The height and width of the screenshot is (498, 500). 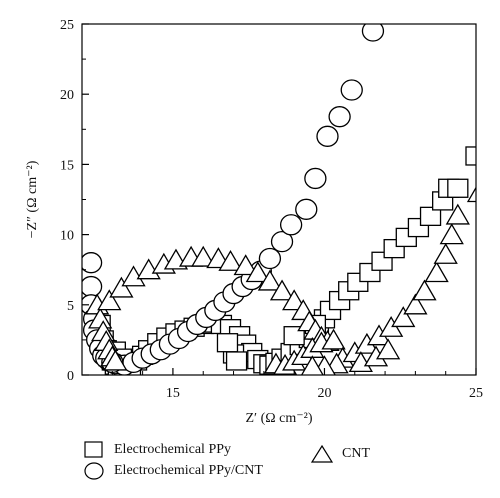 I want to click on y-tick-label: 20, so click(x=67, y=95).